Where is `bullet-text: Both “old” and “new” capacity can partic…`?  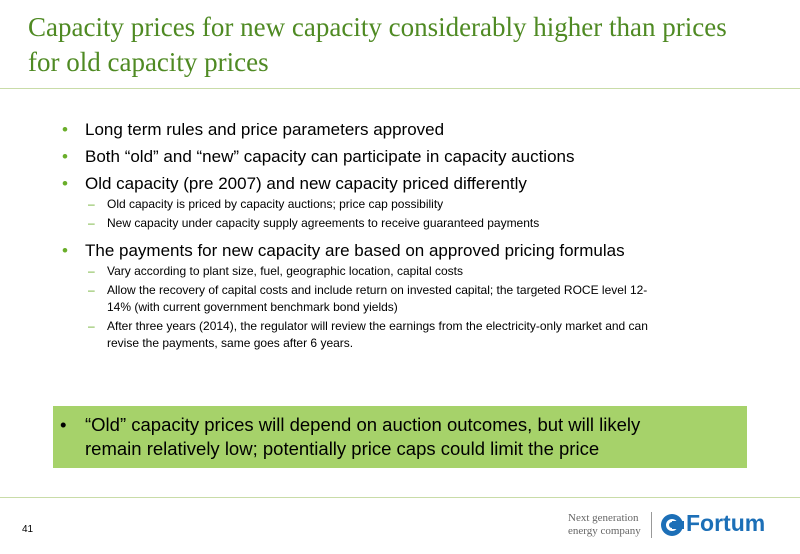
bullet-text: Both “old” and “new” capacity can partic… is located at coordinates (330, 156).